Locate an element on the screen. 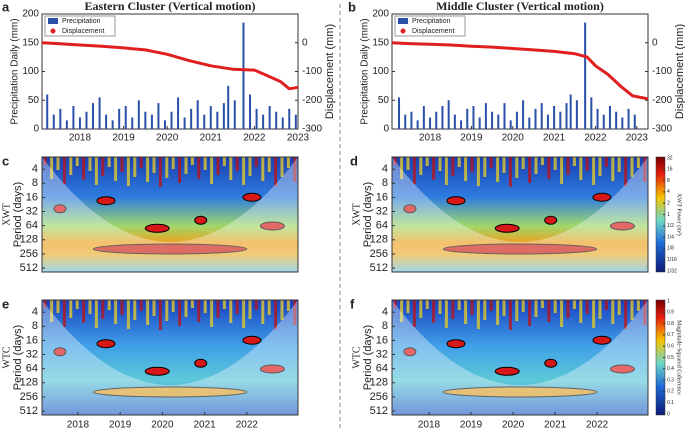 The height and width of the screenshot is (433, 685). long-period-band is located at coordinates (520, 249).